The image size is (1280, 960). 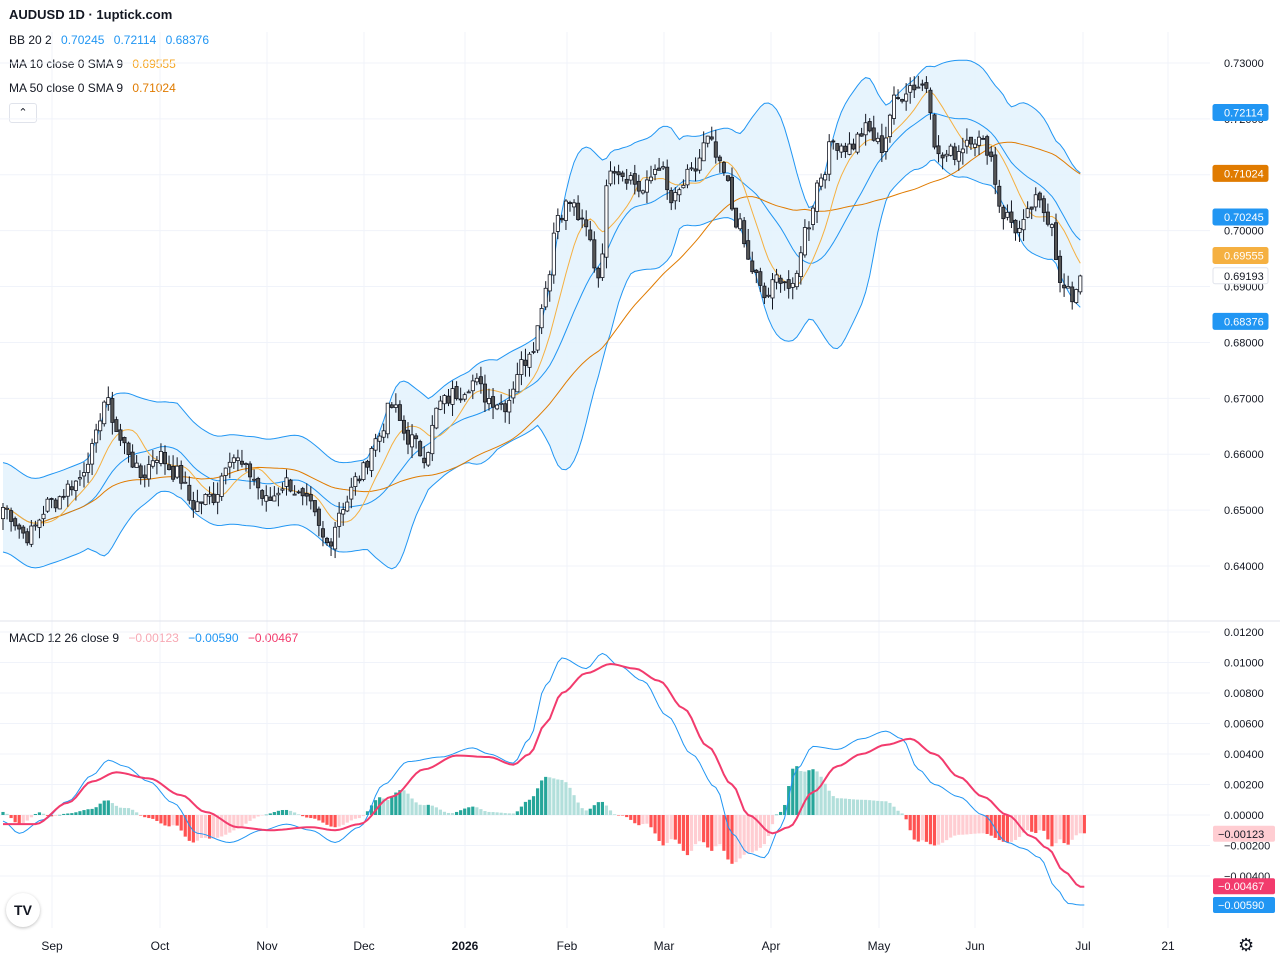 What do you see at coordinates (1244, 664) in the screenshot?
I see `macd-tick-label: 0.01000` at bounding box center [1244, 664].